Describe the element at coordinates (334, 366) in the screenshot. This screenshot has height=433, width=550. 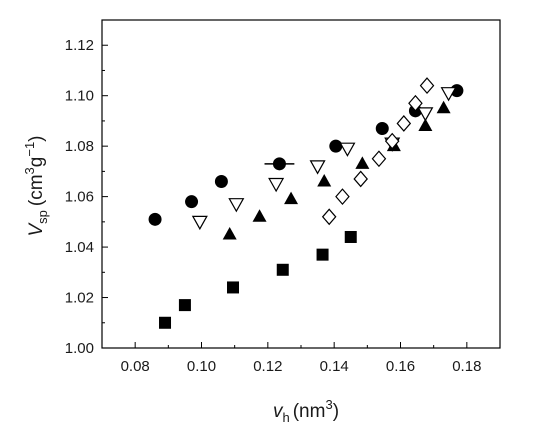
I see `x-tick-label: 0.14` at that location.